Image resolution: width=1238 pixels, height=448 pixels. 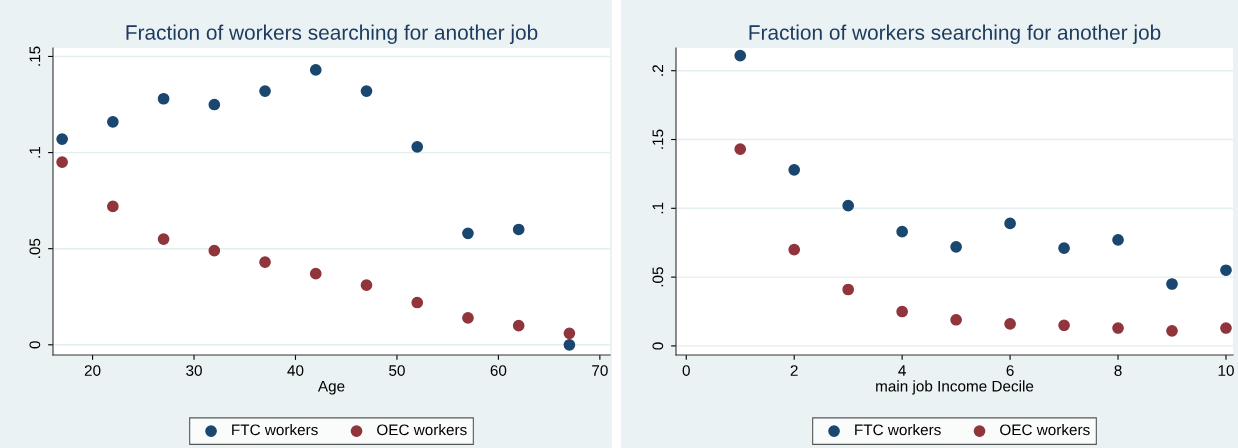 What do you see at coordinates (194, 370) in the screenshot?
I see `x-tick-label: 30` at bounding box center [194, 370].